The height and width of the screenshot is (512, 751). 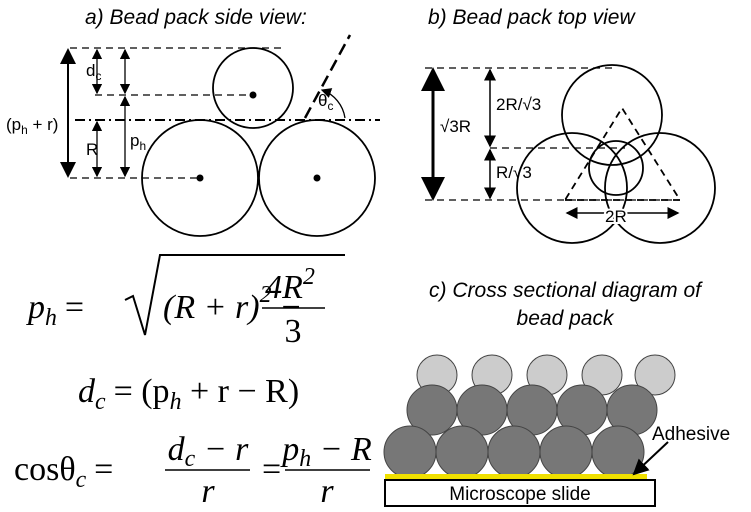 What do you see at coordinates (518, 104) in the screenshot?
I see `label-2r-sqrt3: 2R/√3` at bounding box center [518, 104].